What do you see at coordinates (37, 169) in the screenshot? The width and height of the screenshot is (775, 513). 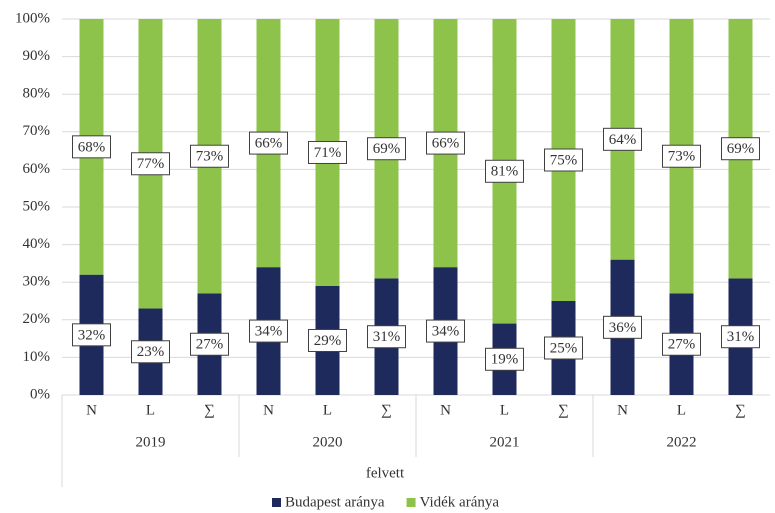 I see `y-tick-label: 60%` at bounding box center [37, 169].